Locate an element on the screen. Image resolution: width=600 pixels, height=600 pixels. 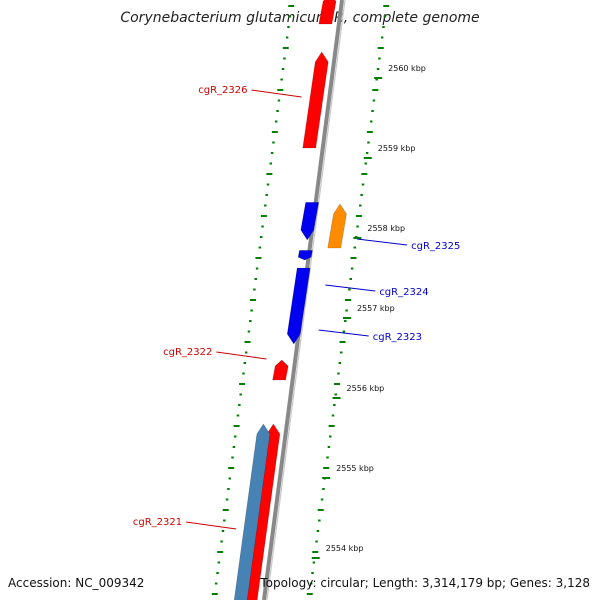
accession-text: Accession: NC_009342 is located at coordinates (76, 583).